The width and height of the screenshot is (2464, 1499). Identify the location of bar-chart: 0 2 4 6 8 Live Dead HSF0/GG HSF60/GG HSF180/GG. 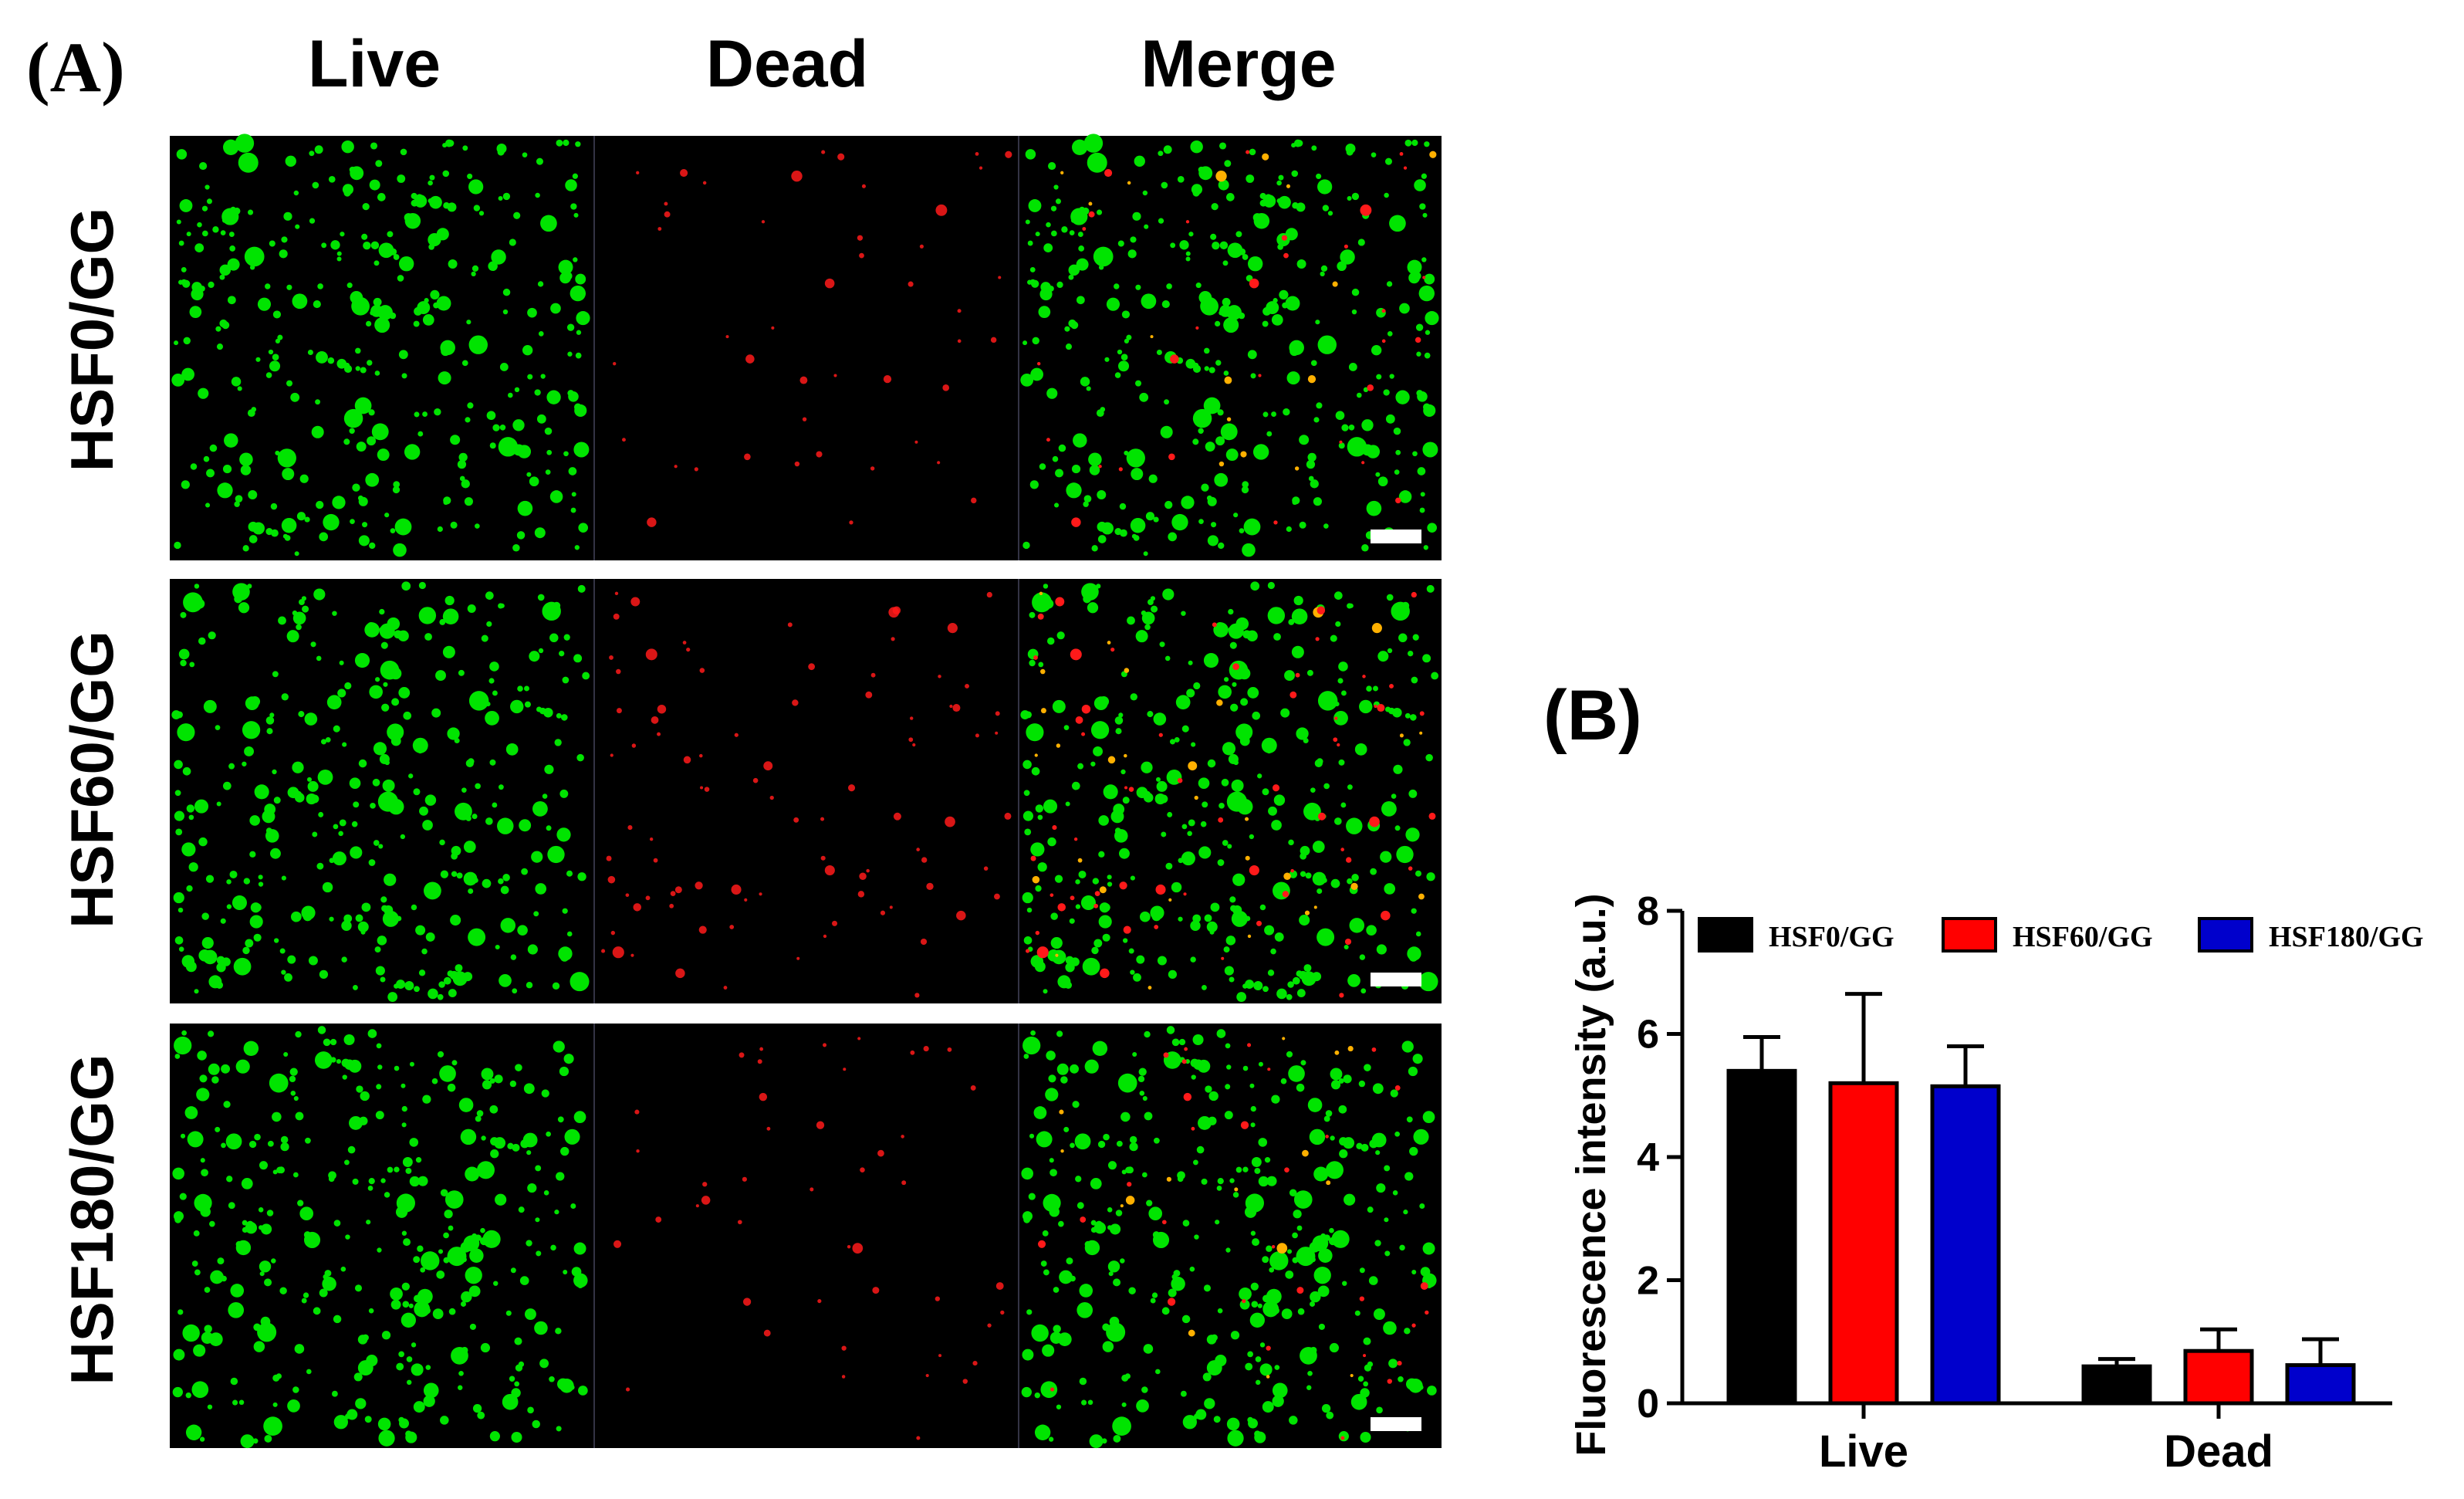
(2030, 1183).